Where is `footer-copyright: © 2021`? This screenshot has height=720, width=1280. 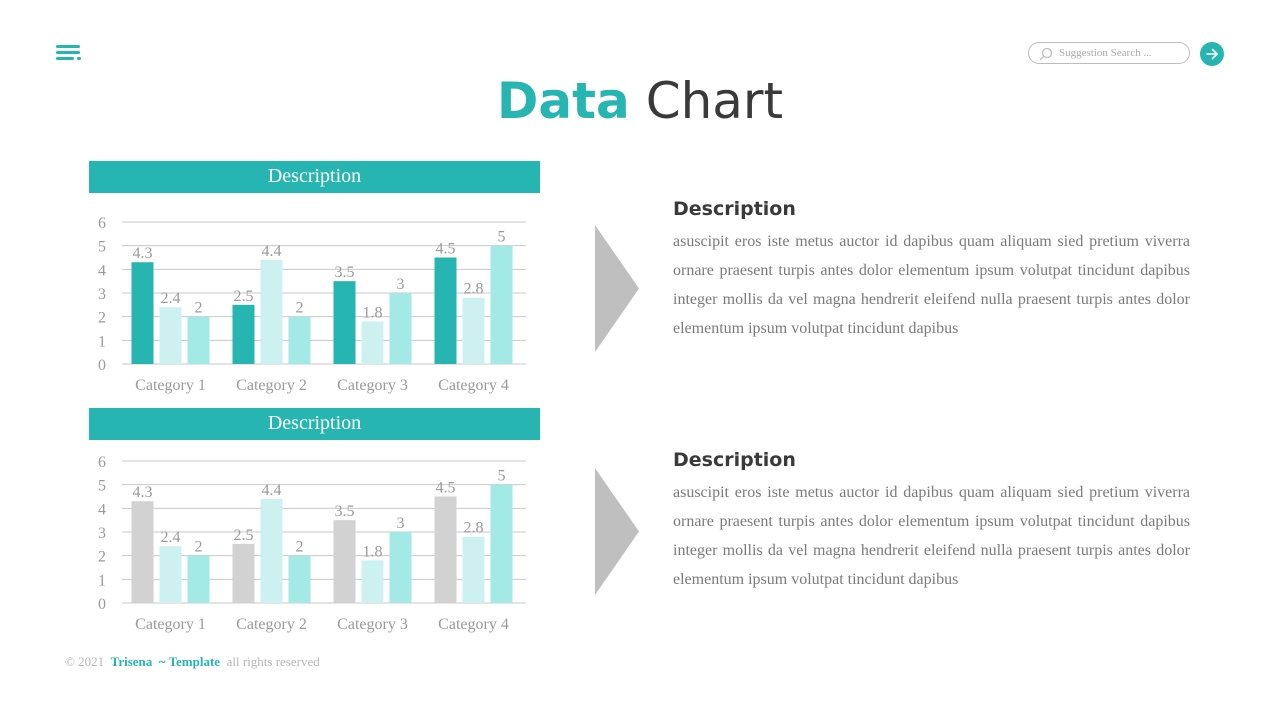
footer-copyright: © 2021 is located at coordinates (85, 661).